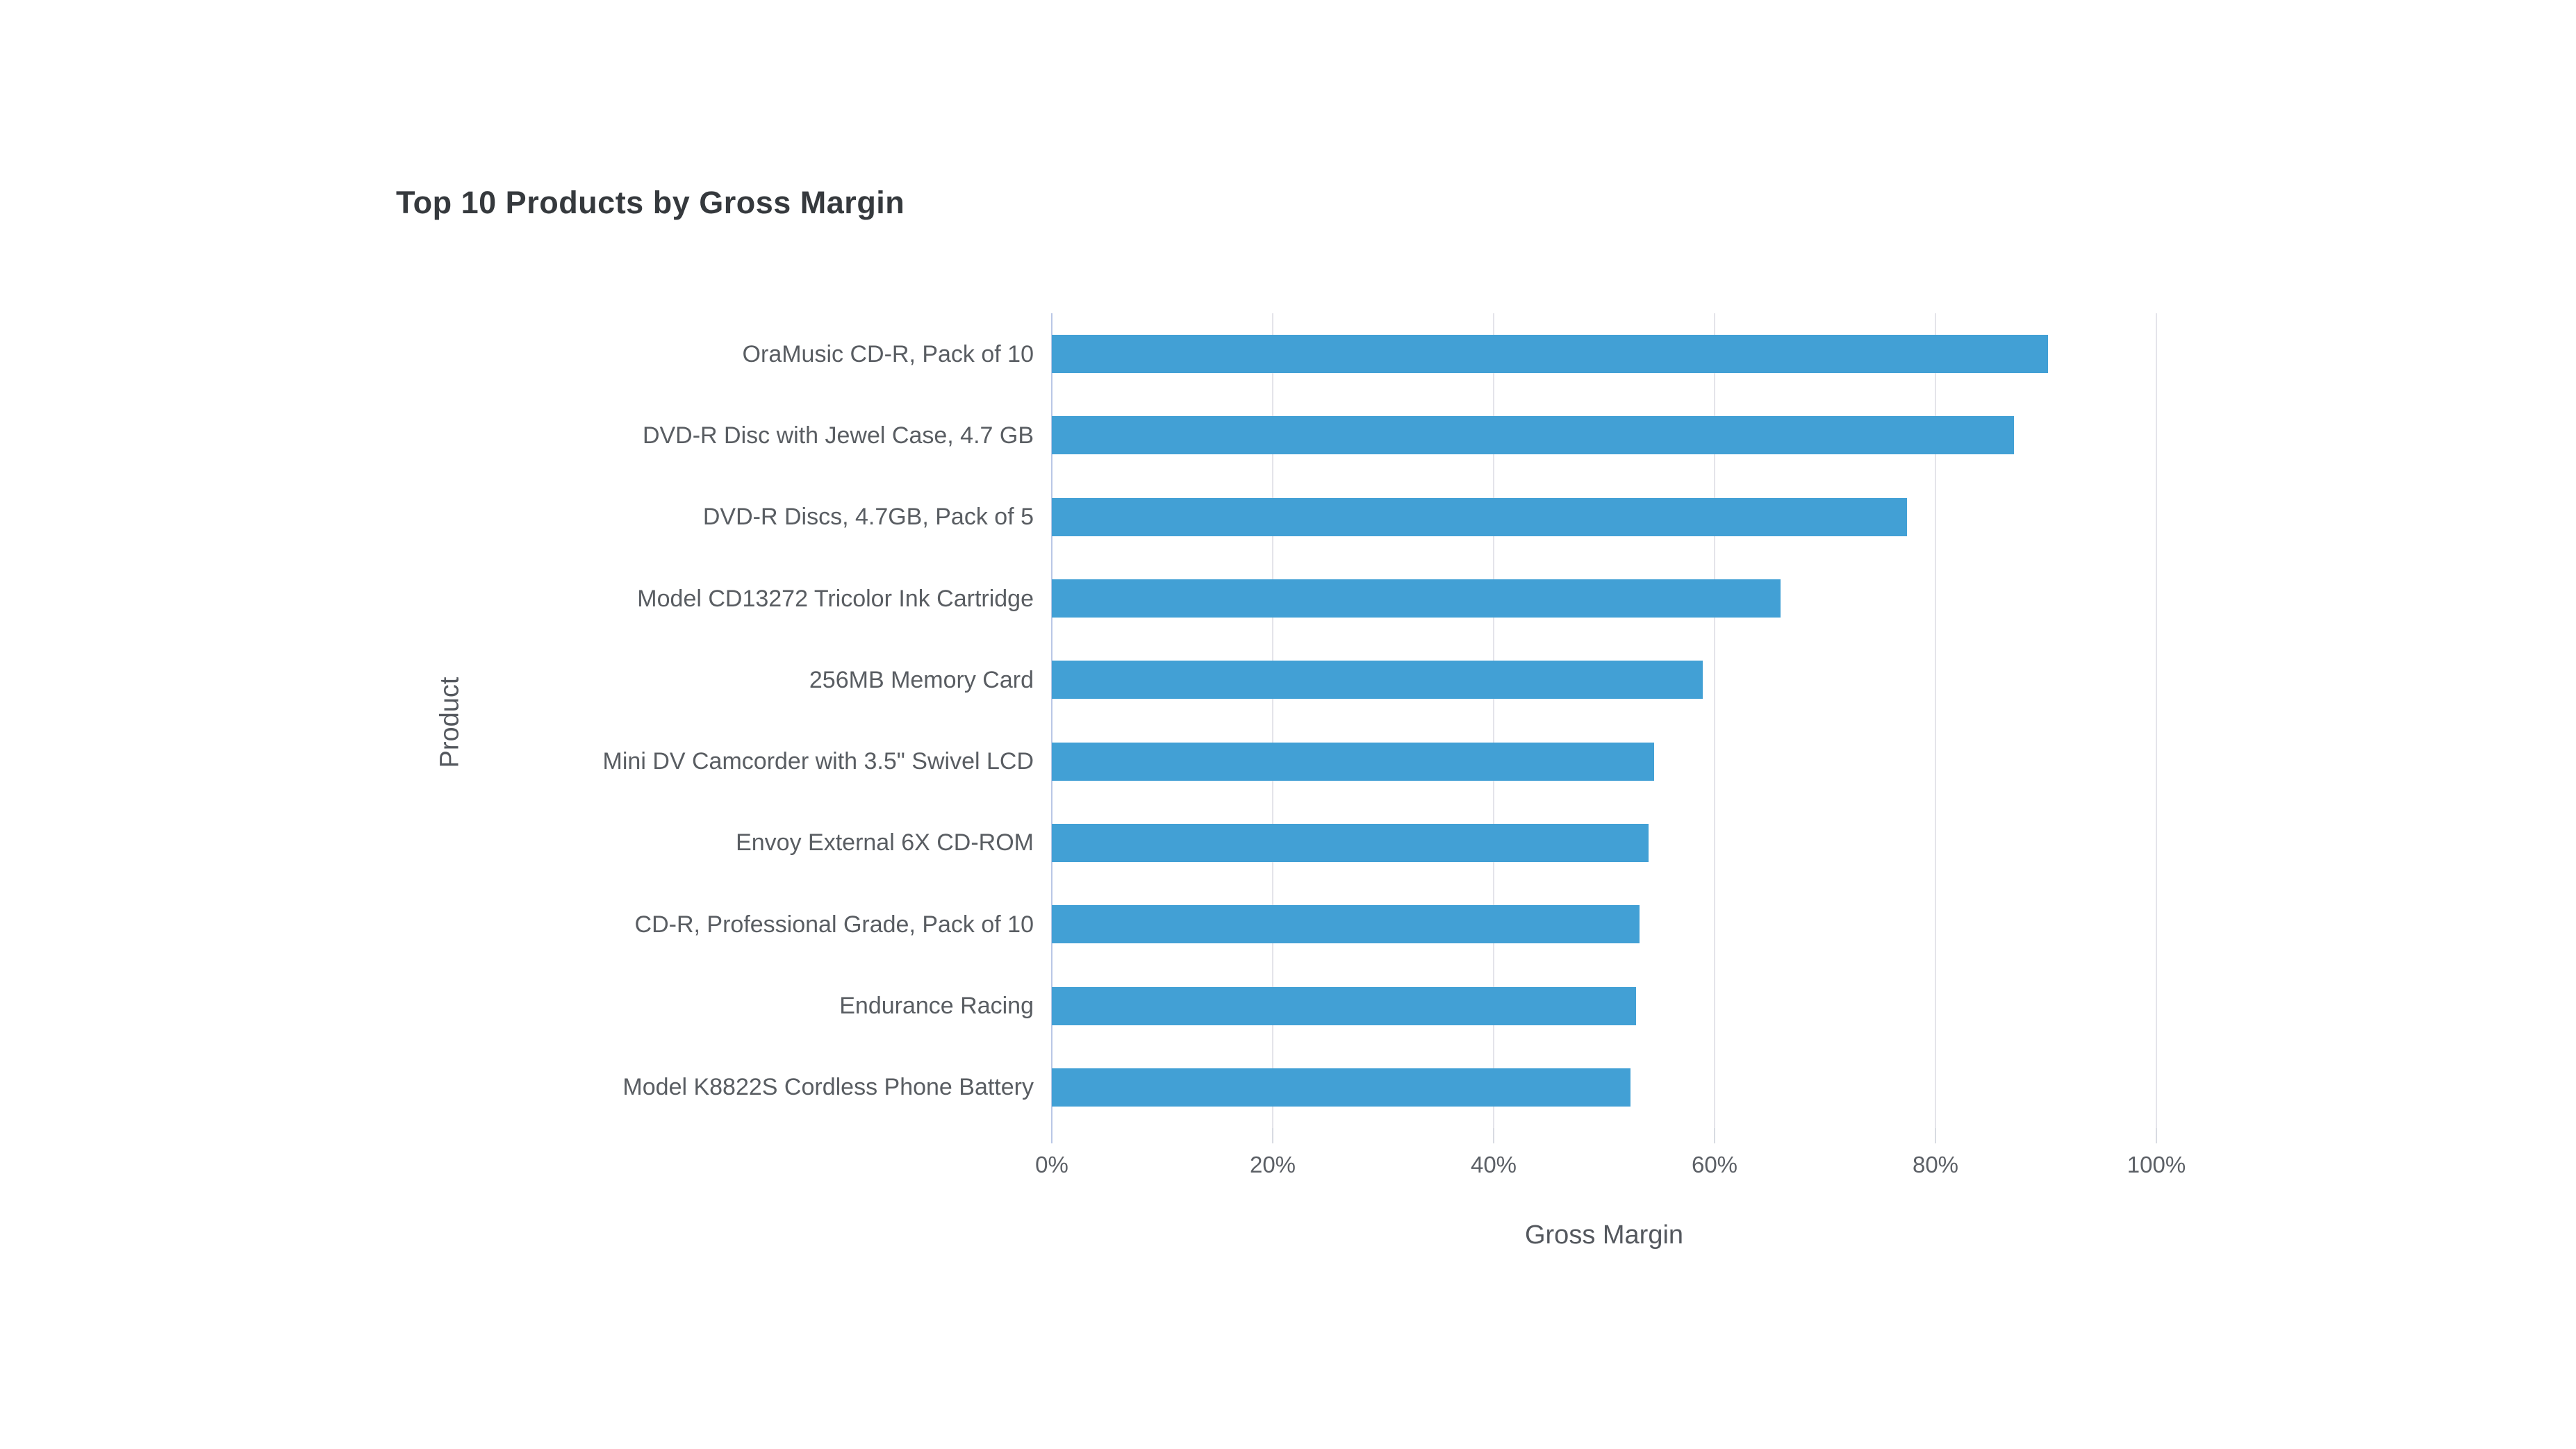 This screenshot has width=2576, height=1449. I want to click on y-axis-category-label: 256MB Memory Card, so click(922, 679).